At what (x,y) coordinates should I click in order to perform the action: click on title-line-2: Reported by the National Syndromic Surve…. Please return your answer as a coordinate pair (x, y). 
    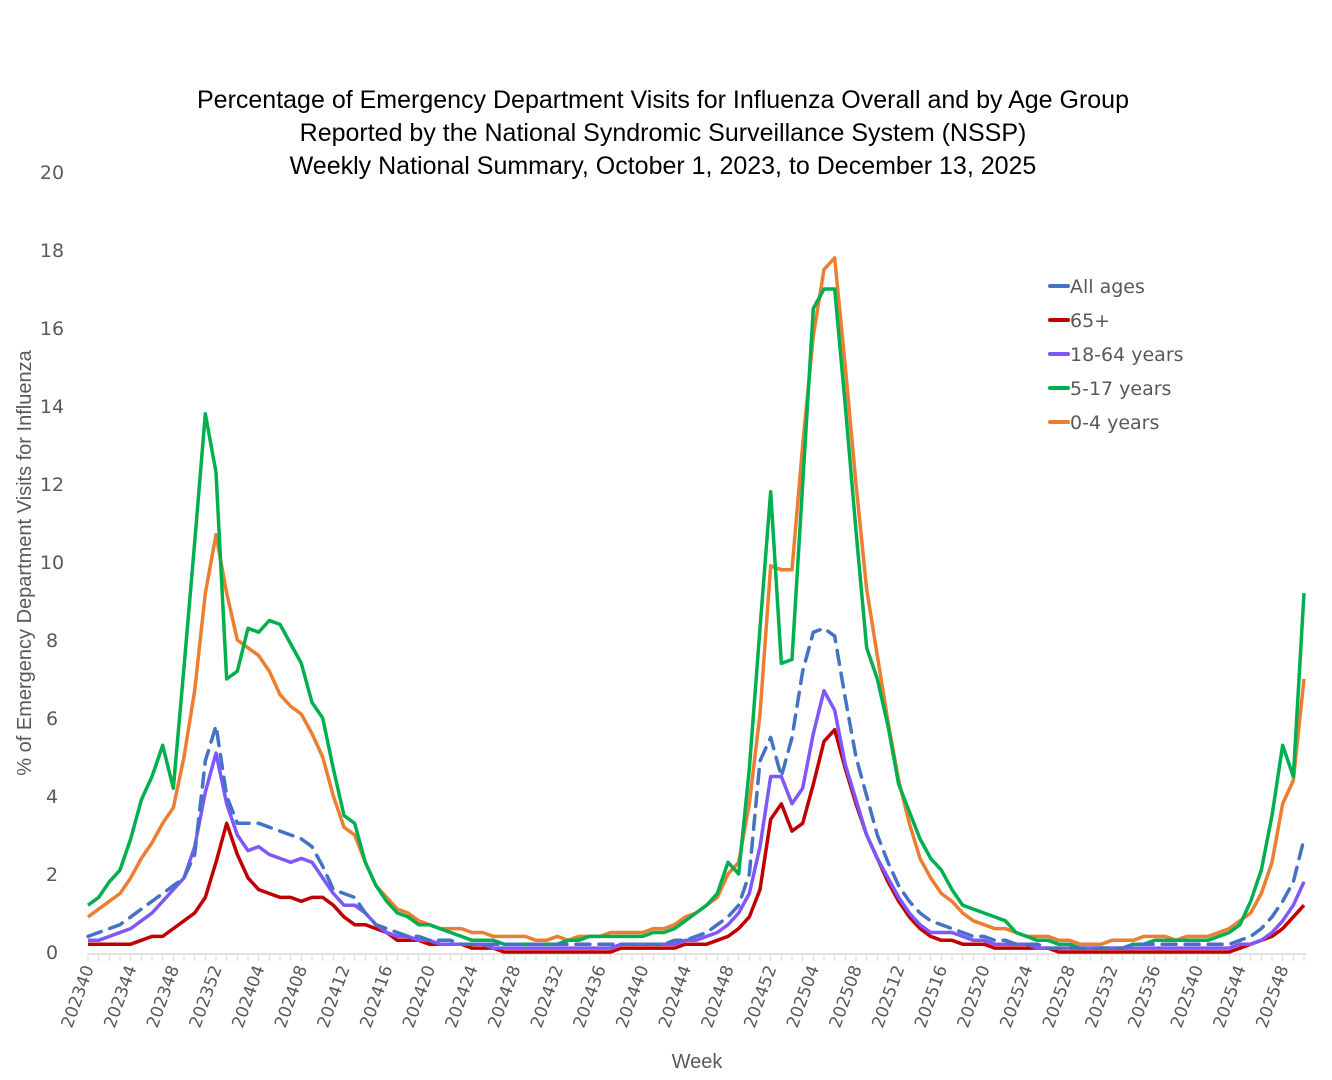
    Looking at the image, I should click on (663, 133).